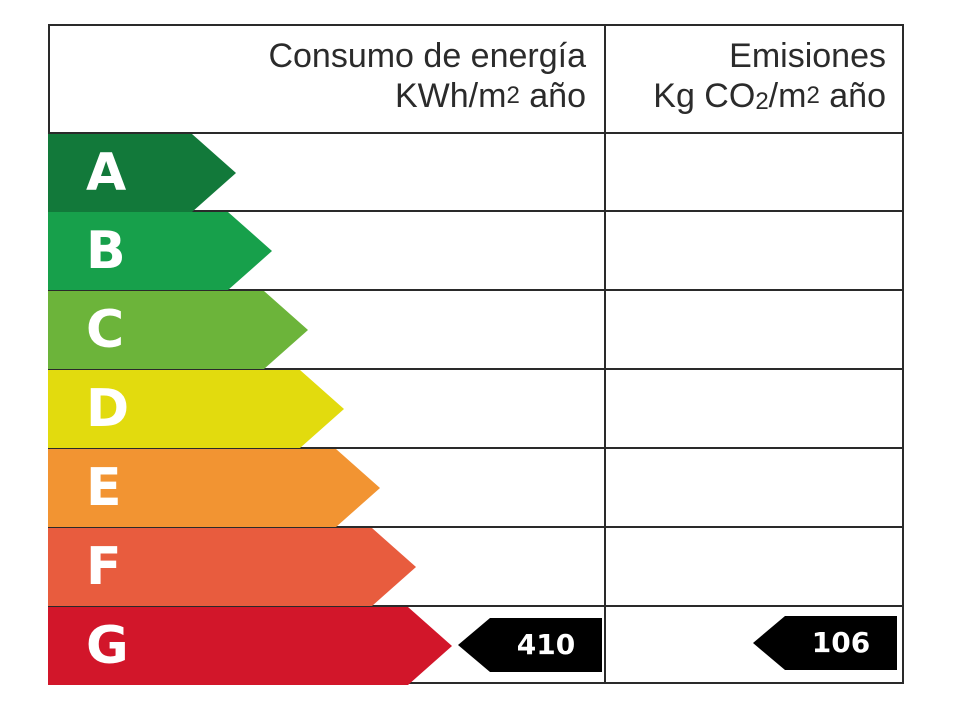  Describe the element at coordinates (232, 567) in the screenshot. I see `rating-arrow-f: F` at that location.